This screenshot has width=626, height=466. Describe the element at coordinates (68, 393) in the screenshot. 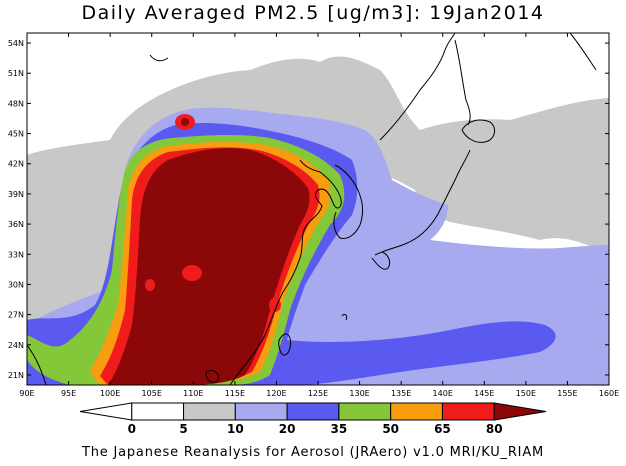

I see `lon-tick-label: 95E` at that location.